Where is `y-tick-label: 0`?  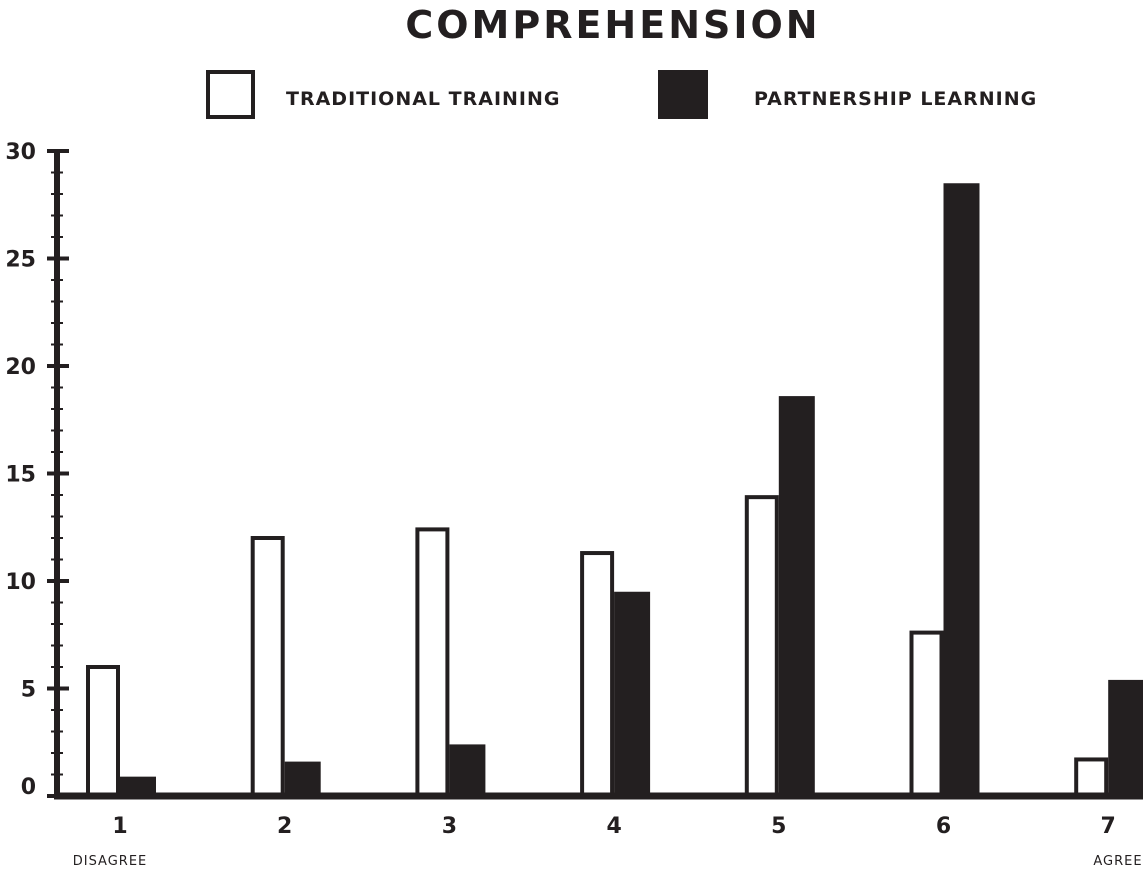
y-tick-label: 0 is located at coordinates (28, 787).